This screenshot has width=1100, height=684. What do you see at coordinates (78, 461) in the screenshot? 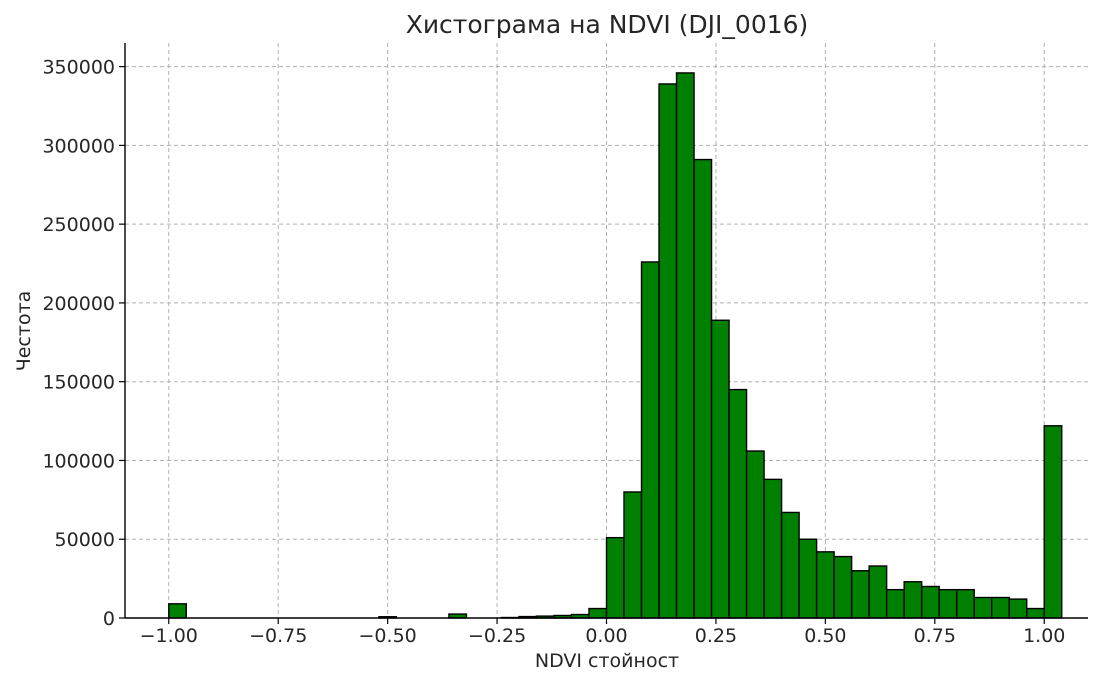
I see `y-tick-label: 100000` at bounding box center [78, 461].